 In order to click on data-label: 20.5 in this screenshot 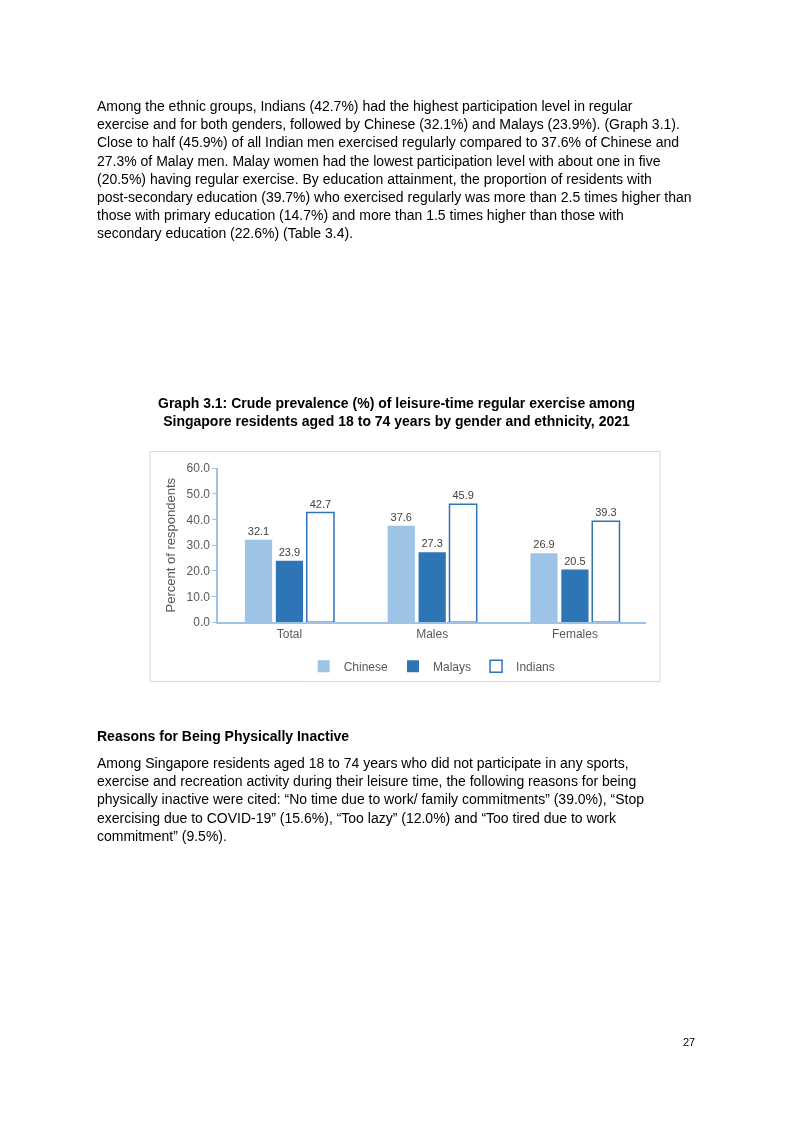, I will do `click(575, 560)`.